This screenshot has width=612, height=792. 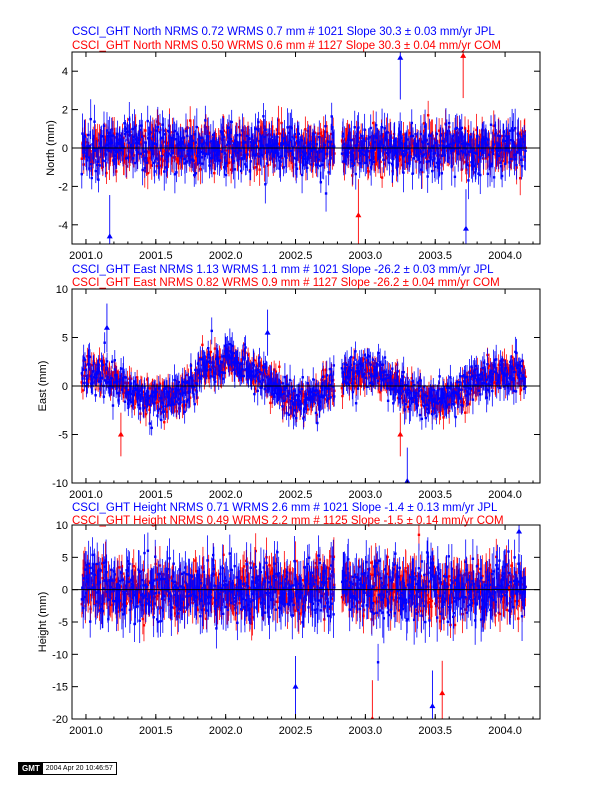 What do you see at coordinates (505, 256) in the screenshot?
I see `north-x-tick-label: 2004.0` at bounding box center [505, 256].